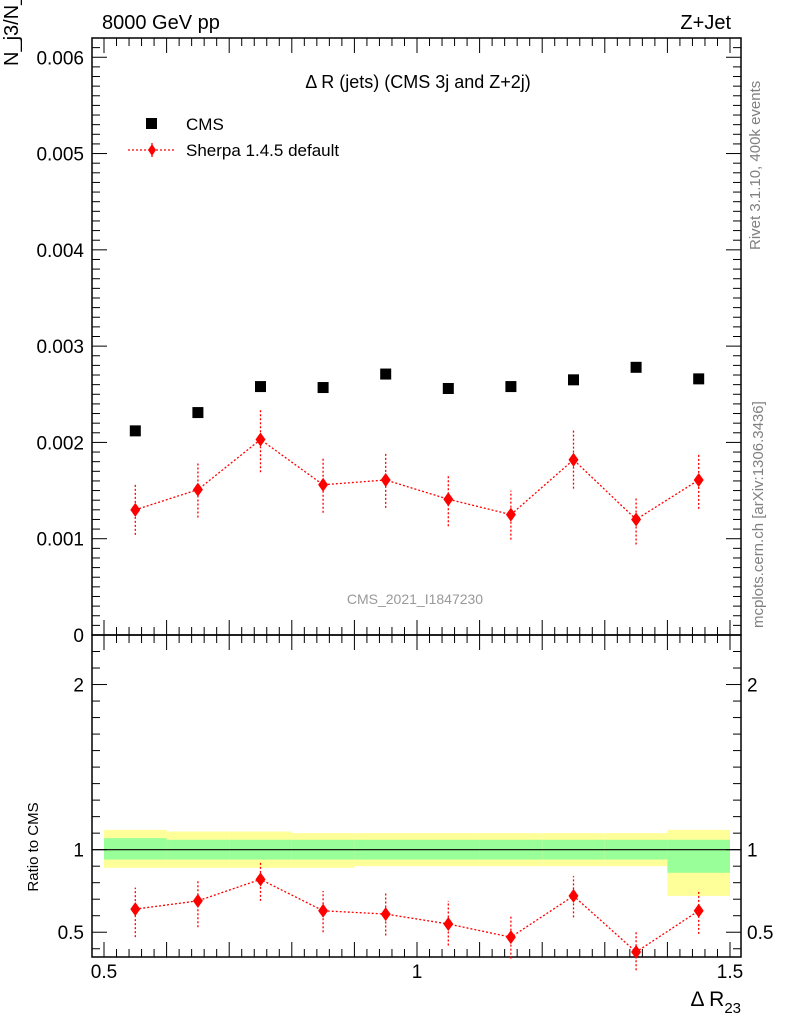  Describe the element at coordinates (417, 399) in the screenshot. I see `data-series-main` at that location.